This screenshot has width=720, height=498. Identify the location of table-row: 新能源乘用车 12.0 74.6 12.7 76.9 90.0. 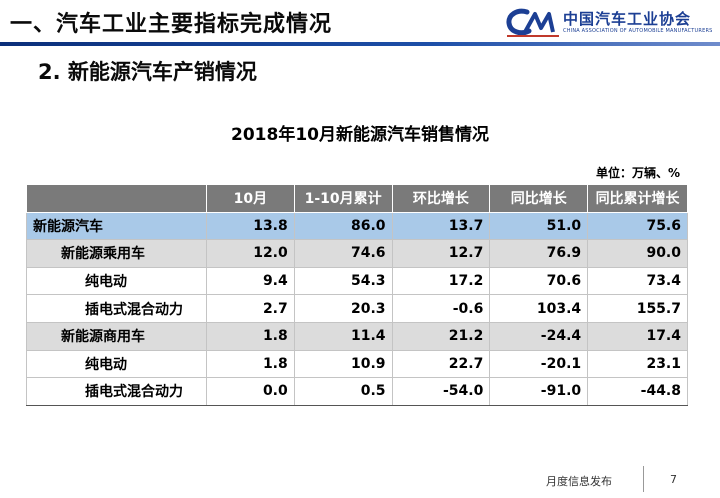
(357, 253).